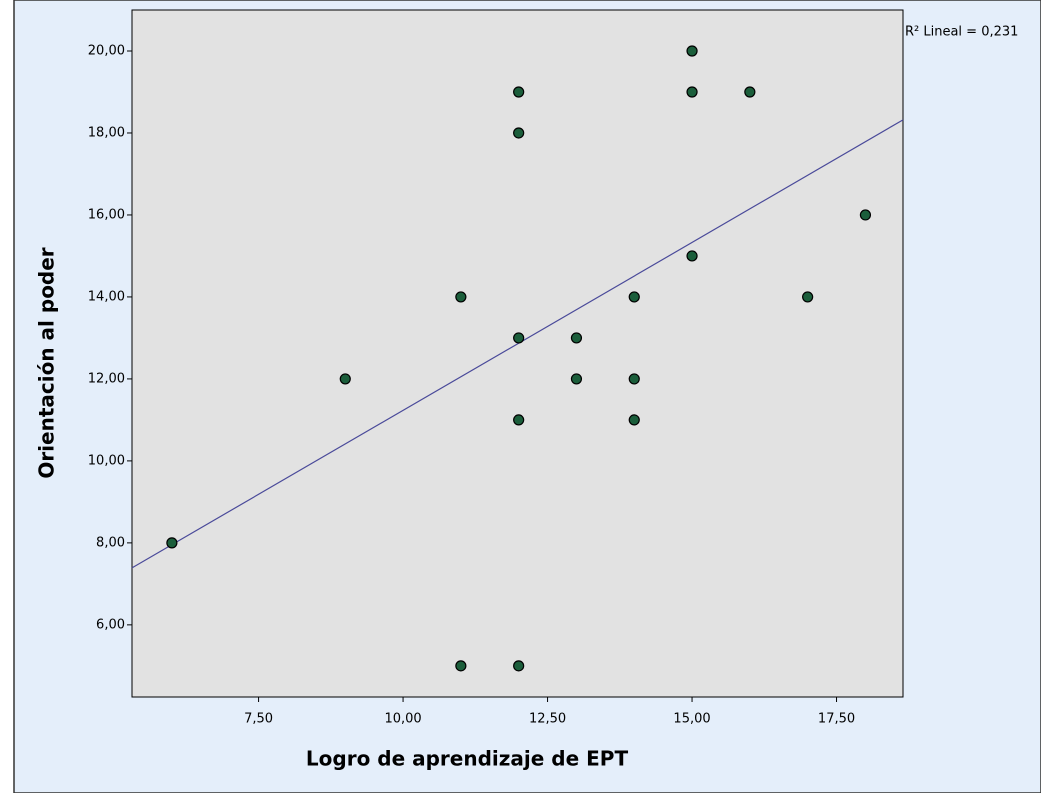  Describe the element at coordinates (402, 719) in the screenshot. I see `x-tick-label: 10,00` at that location.